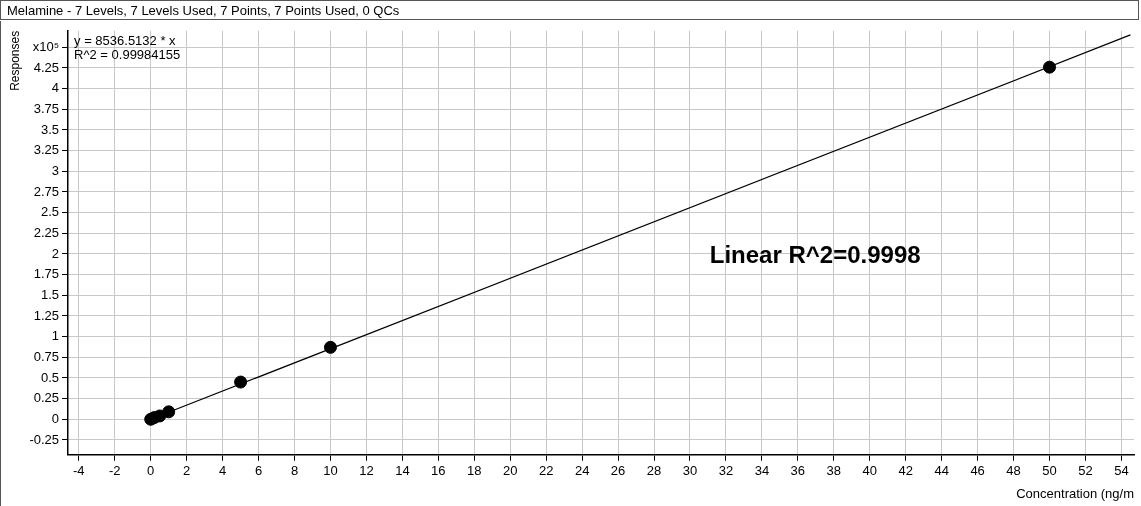 The width and height of the screenshot is (1141, 506). What do you see at coordinates (654, 471) in the screenshot?
I see `x-tick-label: 28` at bounding box center [654, 471].